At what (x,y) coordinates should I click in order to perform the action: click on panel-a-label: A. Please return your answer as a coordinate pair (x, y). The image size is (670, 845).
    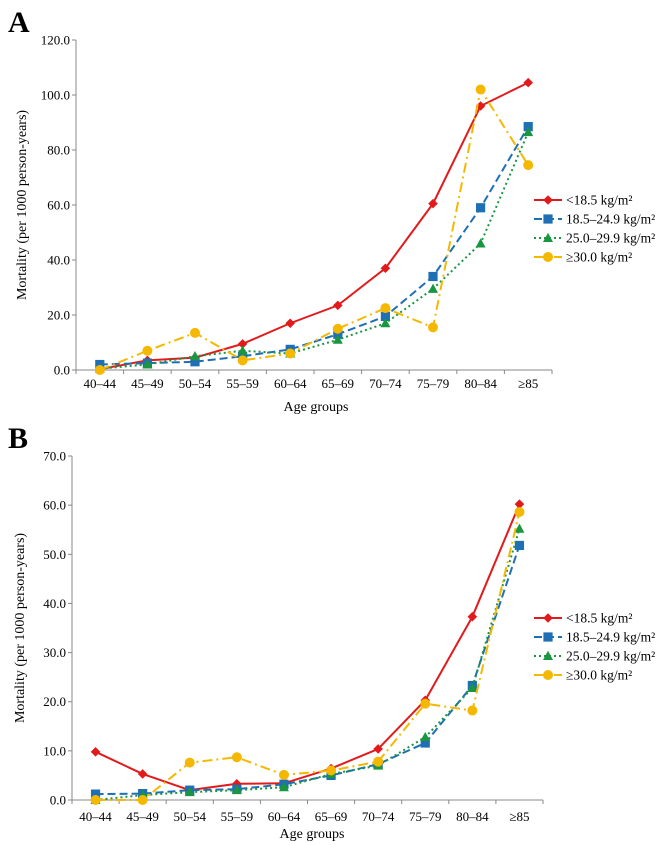
    Looking at the image, I should click on (19, 22).